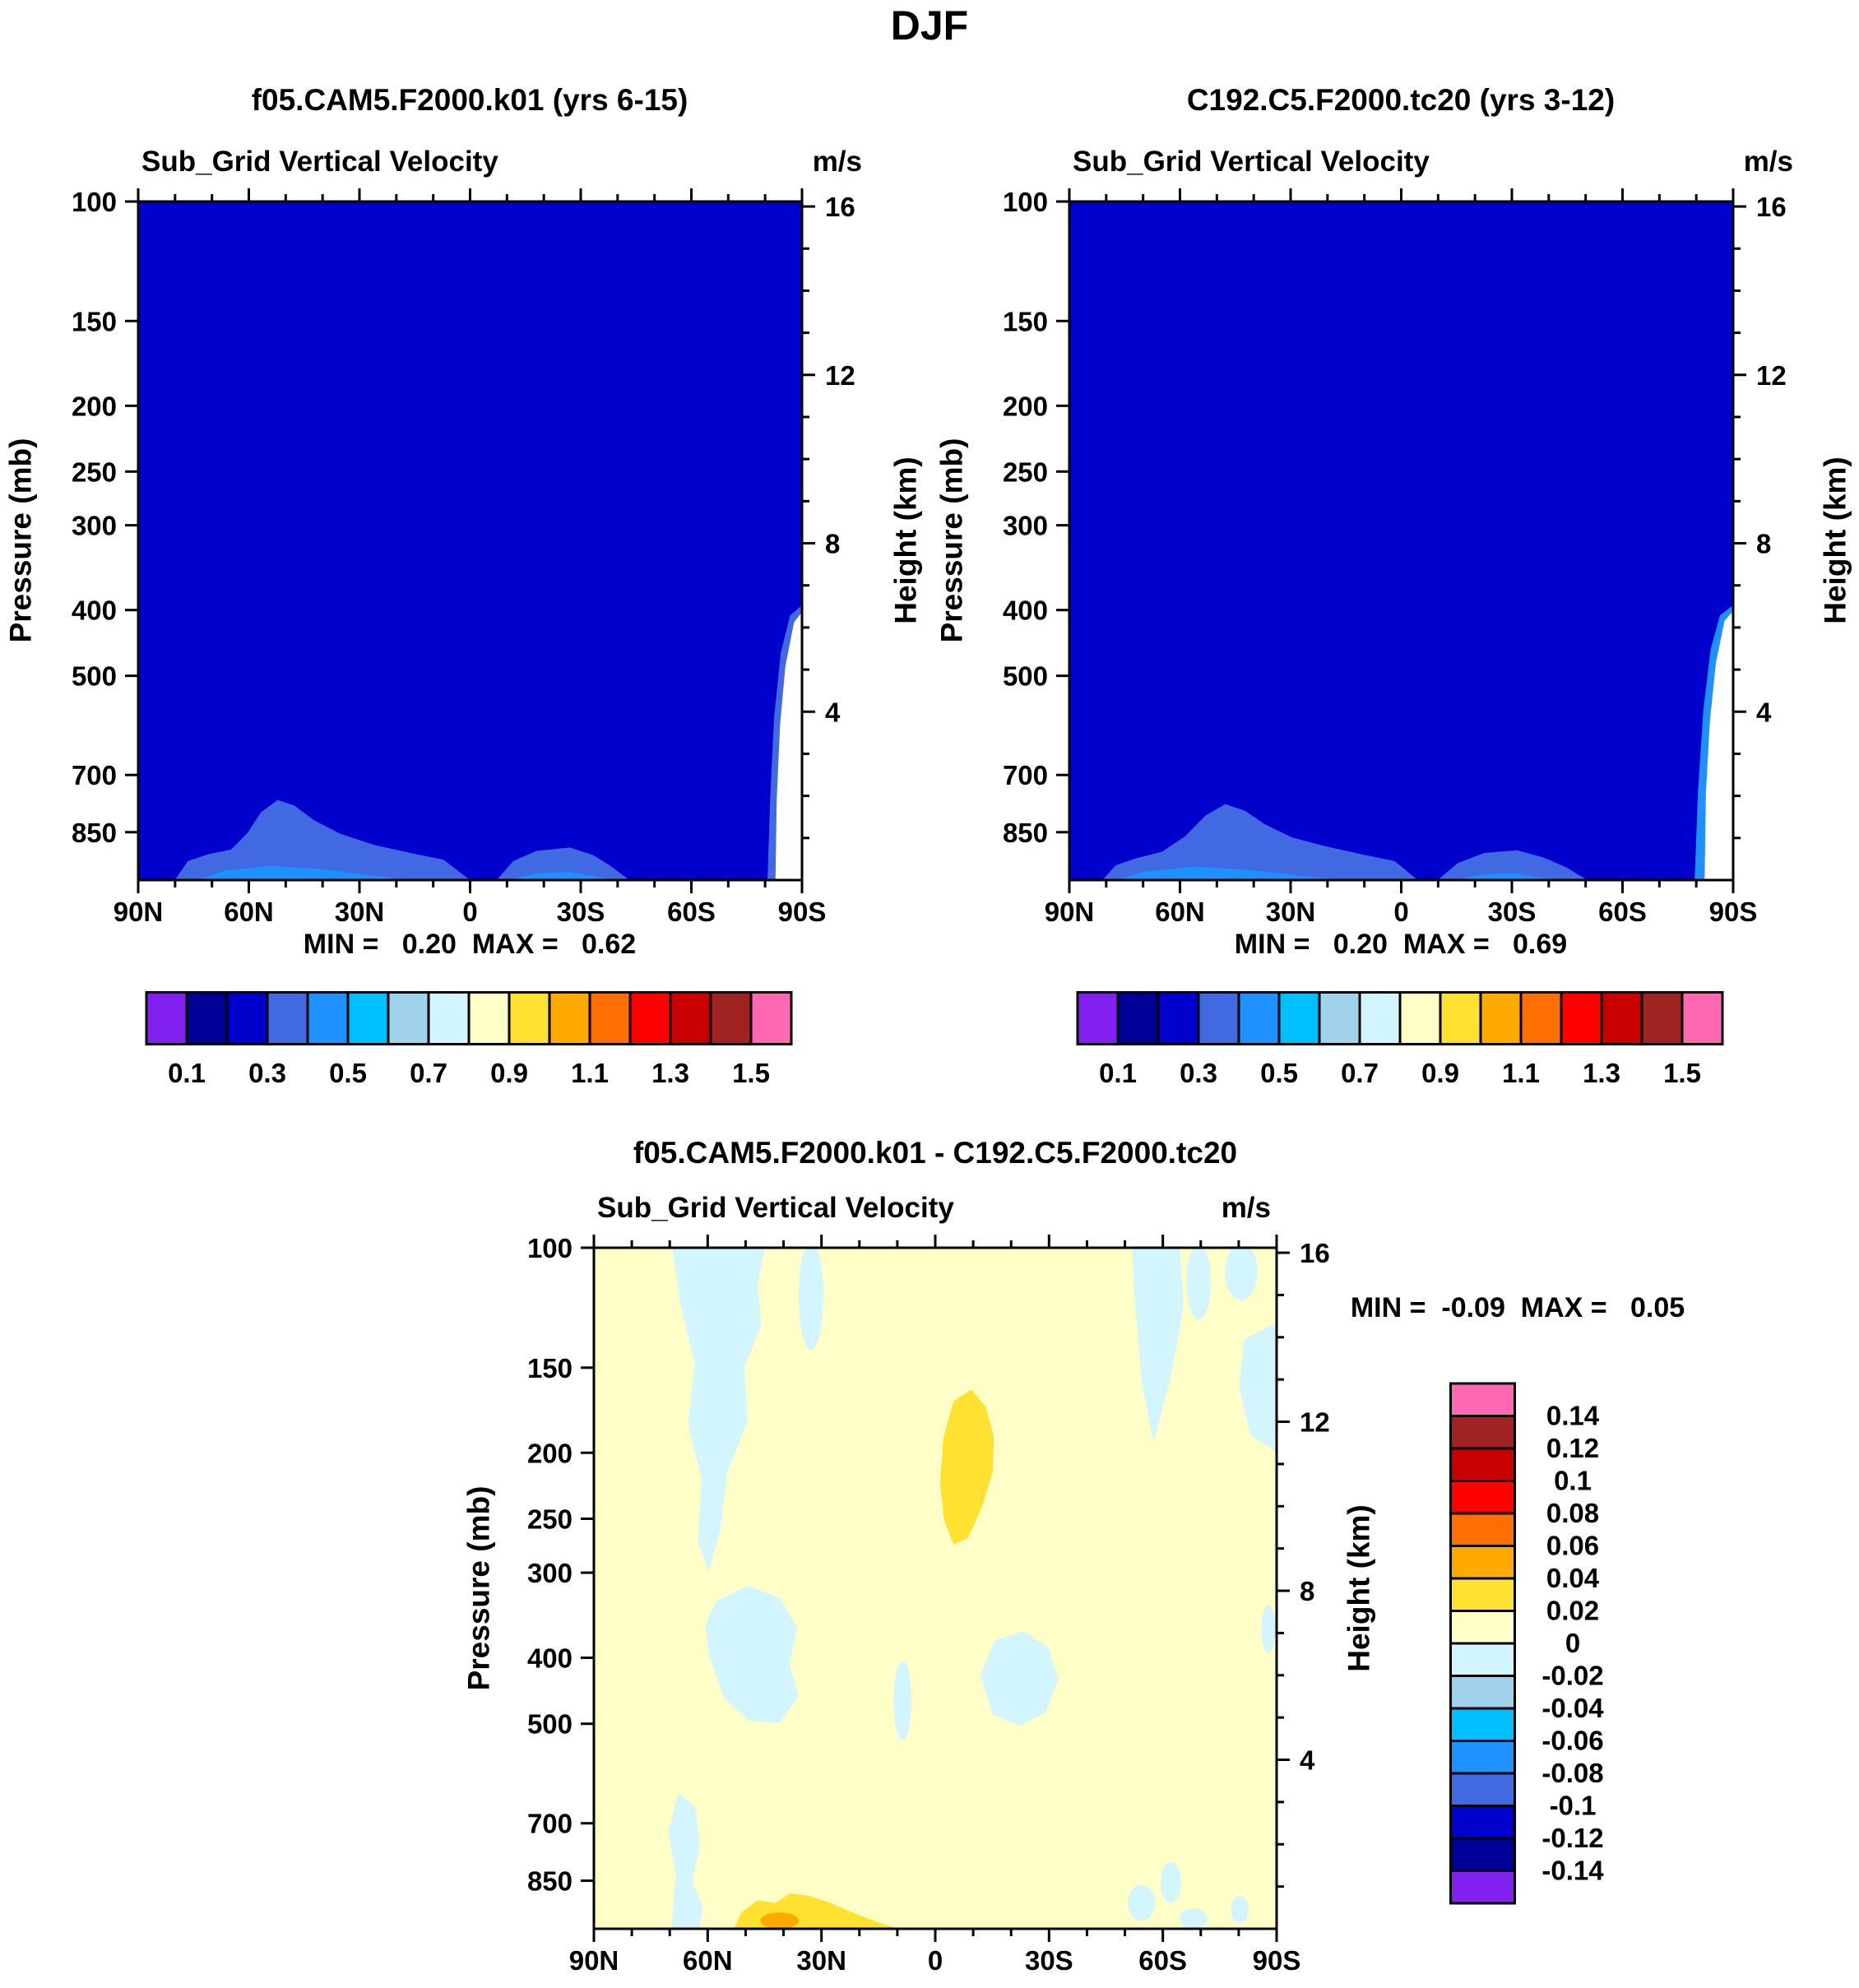 This screenshot has height=1988, width=1859. Describe the element at coordinates (319, 162) in the screenshot. I see `panel-0-subtitle: Sub_Grid Vertical Velocity` at that location.